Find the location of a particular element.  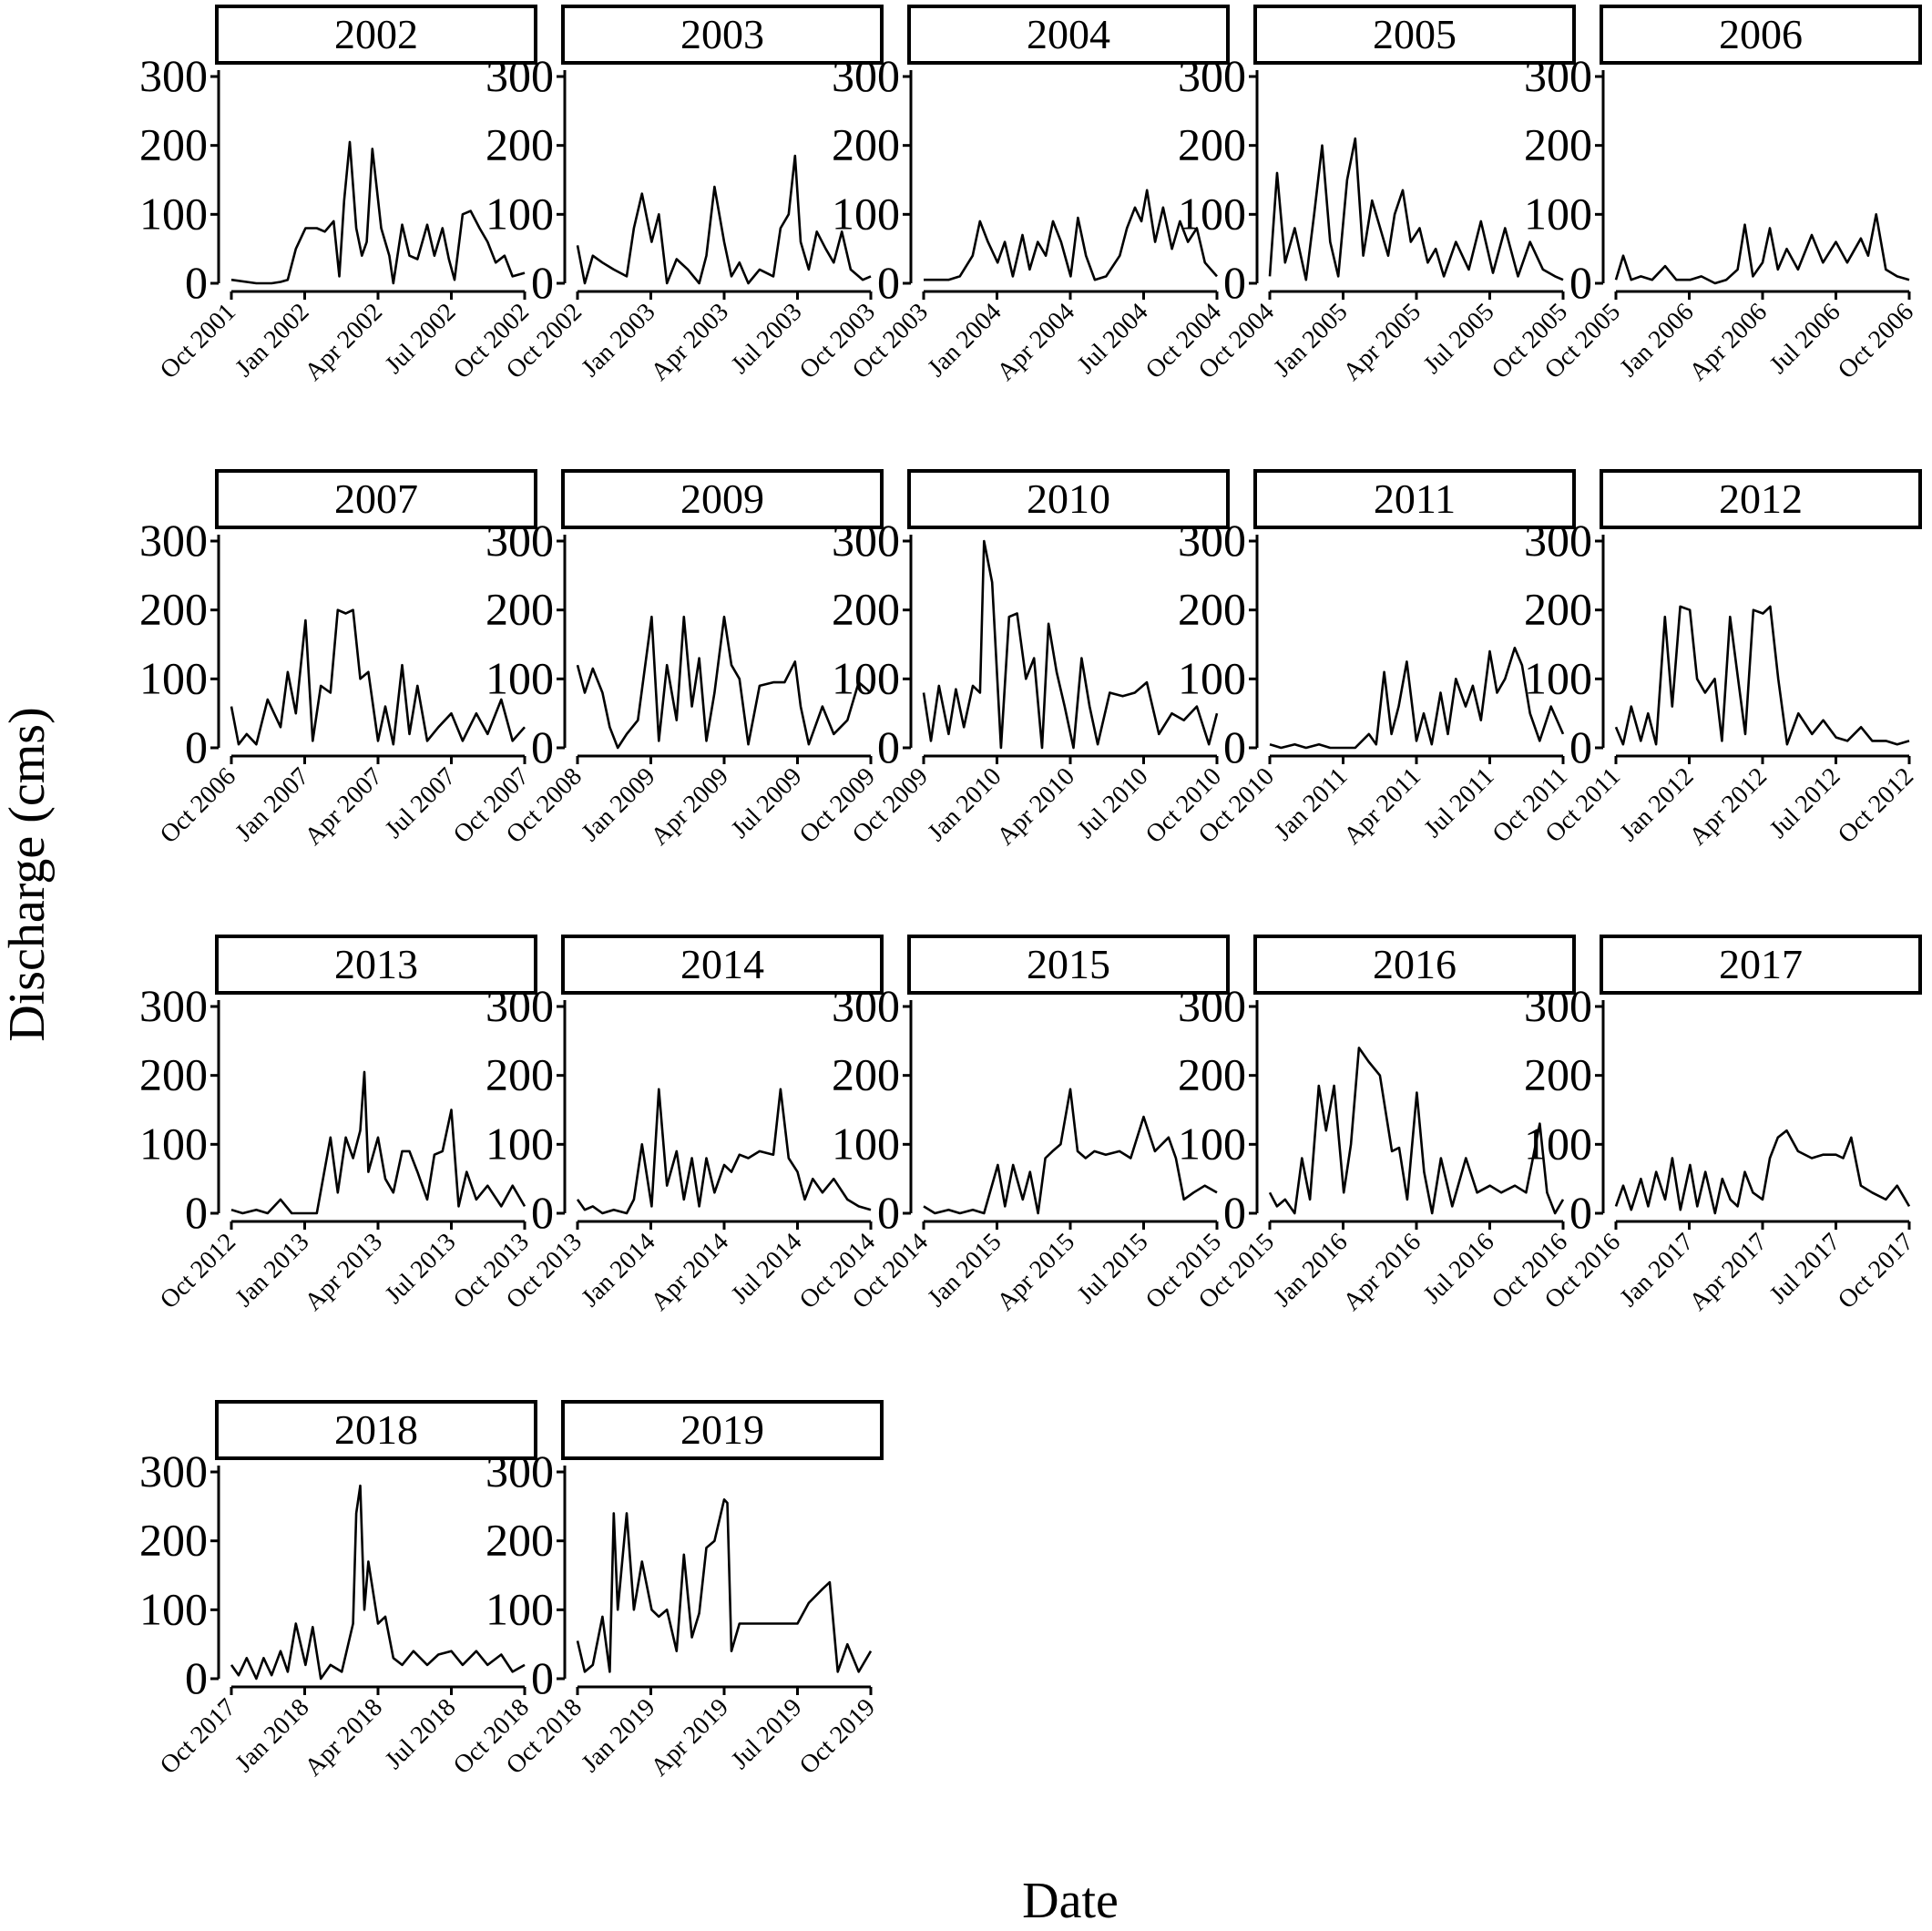

x-tick-label: Apr 2006 is located at coordinates (1728, 342).